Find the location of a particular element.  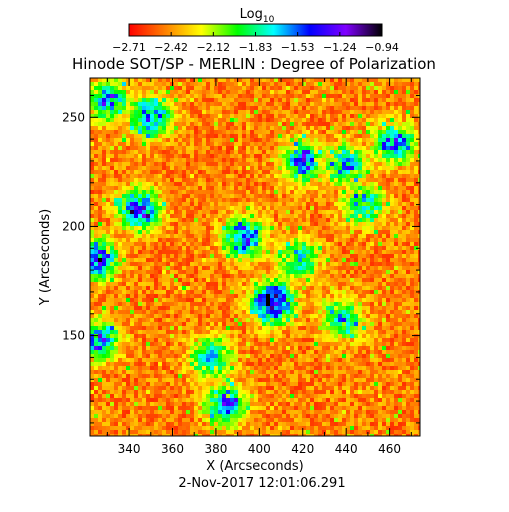

colorbar-tick-label: −1.53 is located at coordinates (298, 47).